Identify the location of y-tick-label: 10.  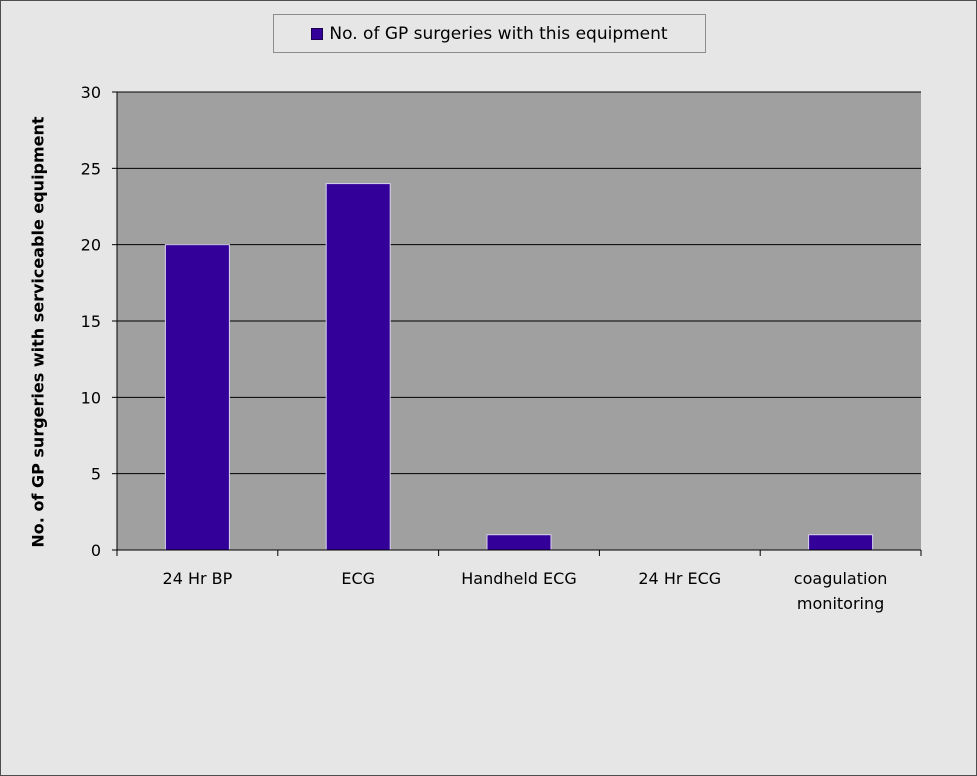
(91, 397).